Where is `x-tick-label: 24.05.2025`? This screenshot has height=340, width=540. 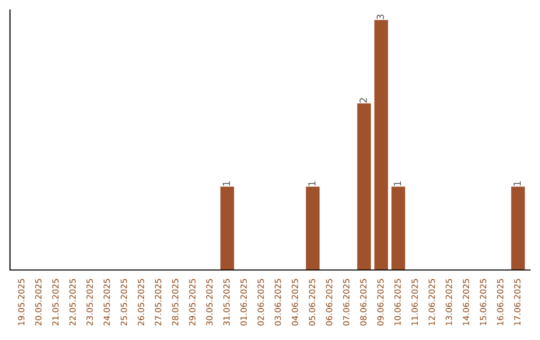
x-tick-label: 24.05.2025 is located at coordinates (107, 302).